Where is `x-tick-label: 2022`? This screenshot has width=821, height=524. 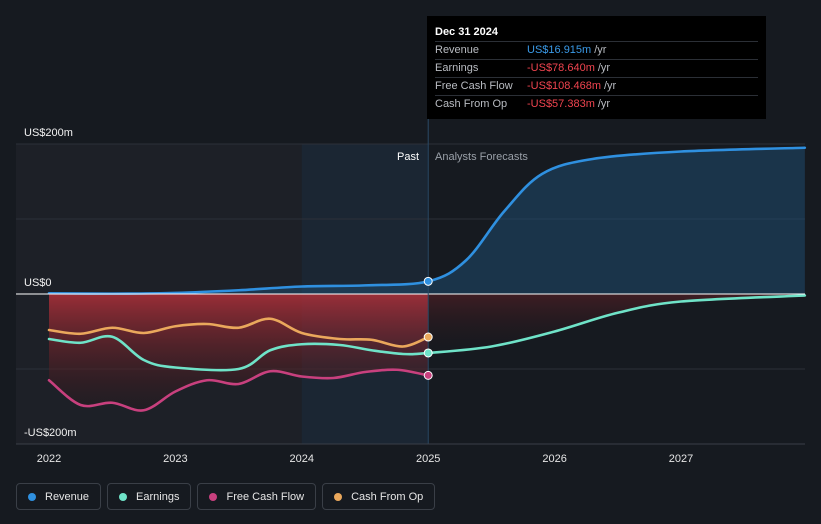 x-tick-label: 2022 is located at coordinates (49, 459).